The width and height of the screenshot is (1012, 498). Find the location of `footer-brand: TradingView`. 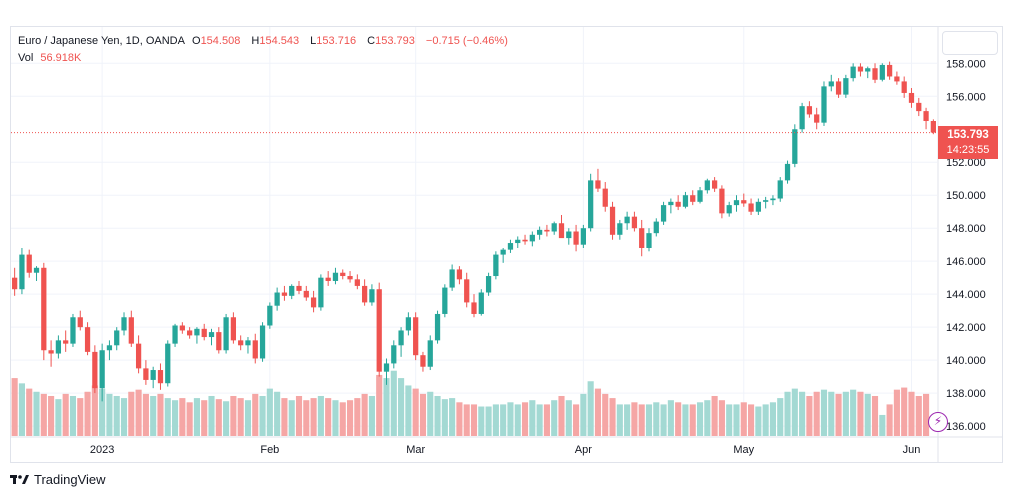

footer-brand: TradingView is located at coordinates (58, 479).